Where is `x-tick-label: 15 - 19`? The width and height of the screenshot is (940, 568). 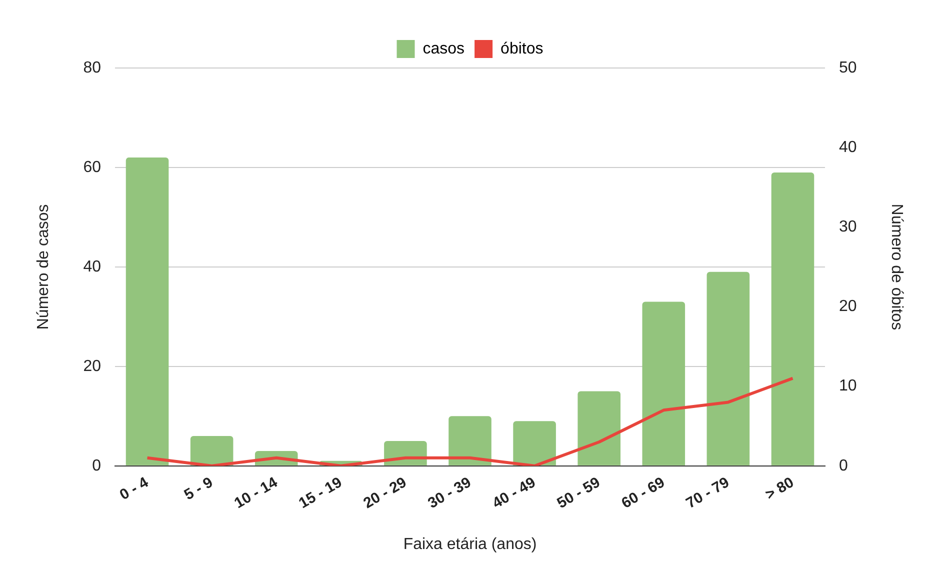 x-tick-label: 15 - 19 is located at coordinates (320, 493).